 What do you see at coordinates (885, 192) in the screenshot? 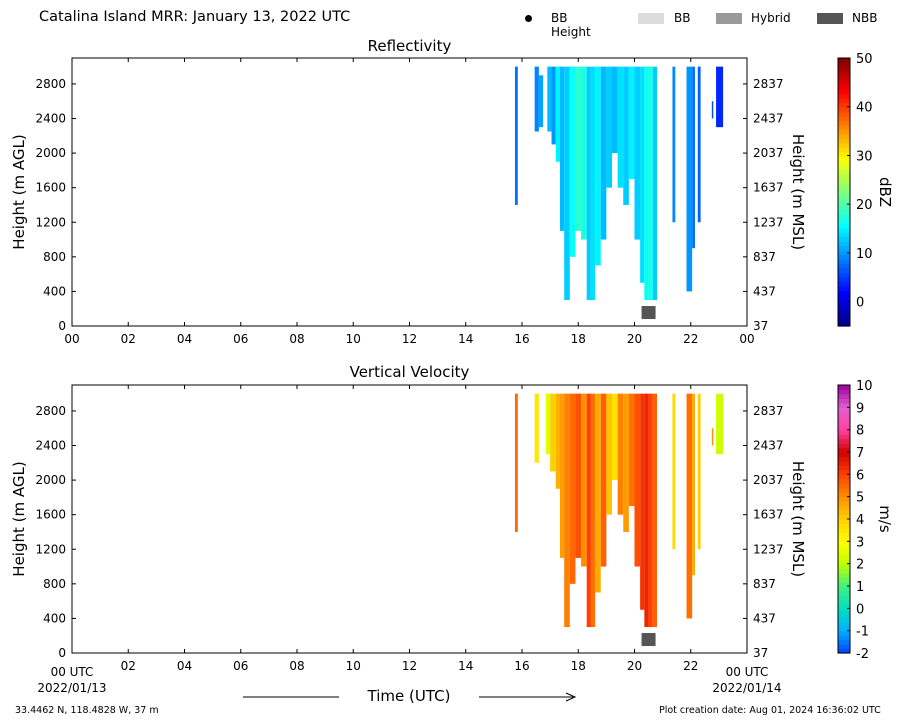
I see `colorbar-label: dBZ` at bounding box center [885, 192].